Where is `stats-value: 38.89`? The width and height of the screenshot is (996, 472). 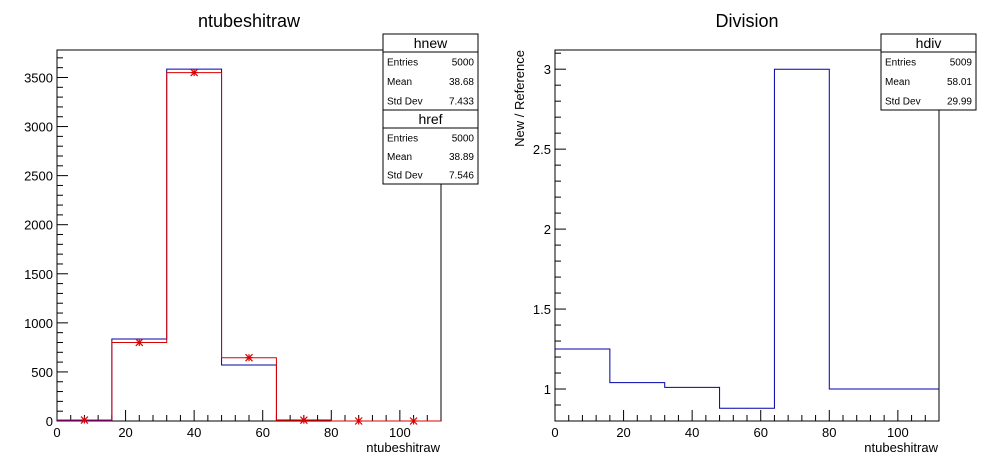 stats-value: 38.89 is located at coordinates (461, 157).